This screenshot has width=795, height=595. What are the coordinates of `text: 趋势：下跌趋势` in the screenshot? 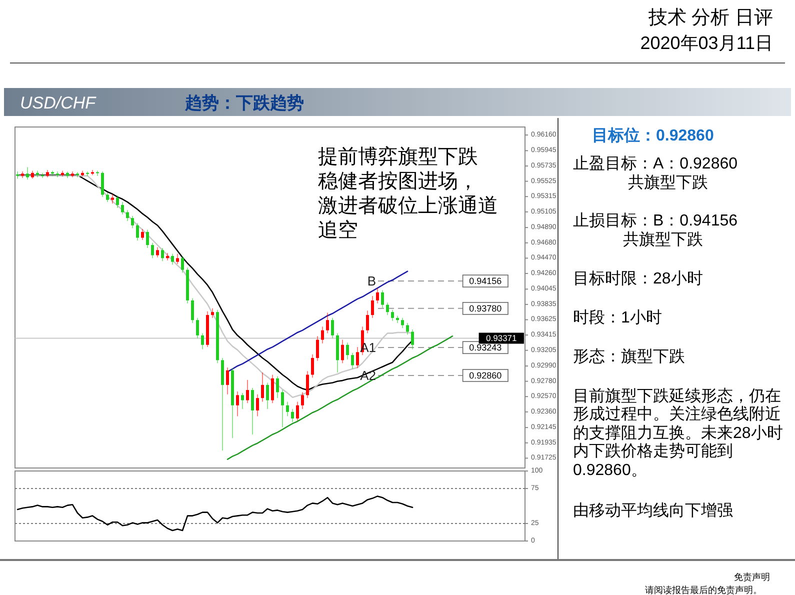 It's located at (244, 103).